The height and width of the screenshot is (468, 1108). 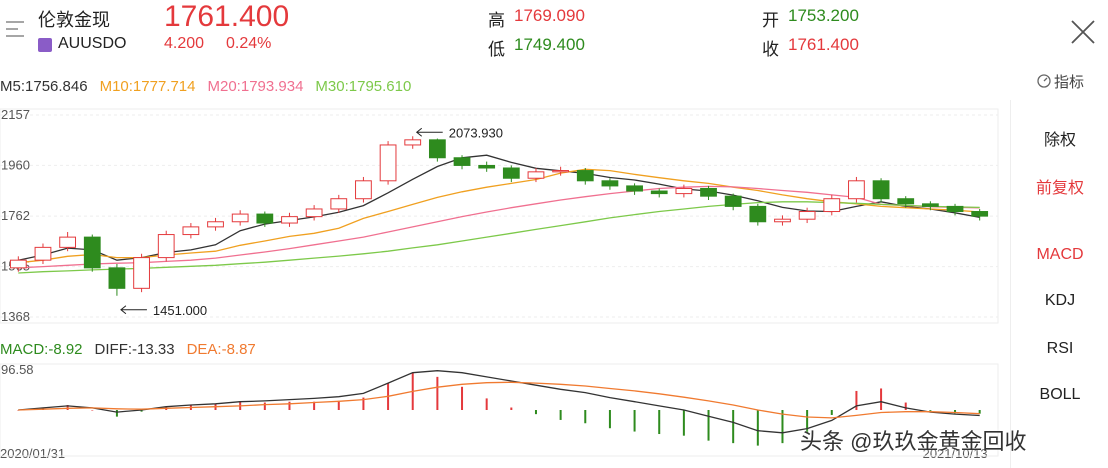 What do you see at coordinates (1060, 394) in the screenshot?
I see `tab: BOLL` at bounding box center [1060, 394].